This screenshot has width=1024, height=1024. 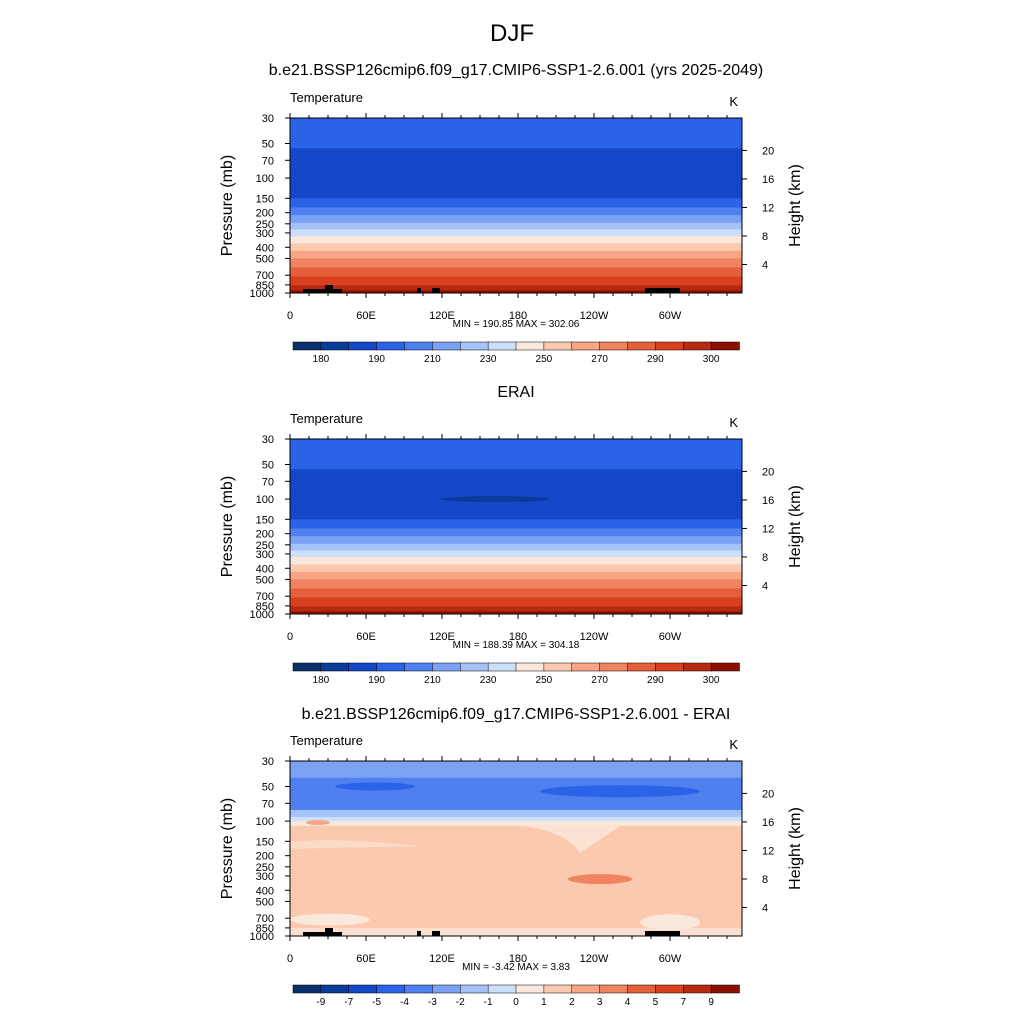 What do you see at coordinates (765, 558) in the screenshot?
I see `y-right-tick-label: 8` at bounding box center [765, 558].